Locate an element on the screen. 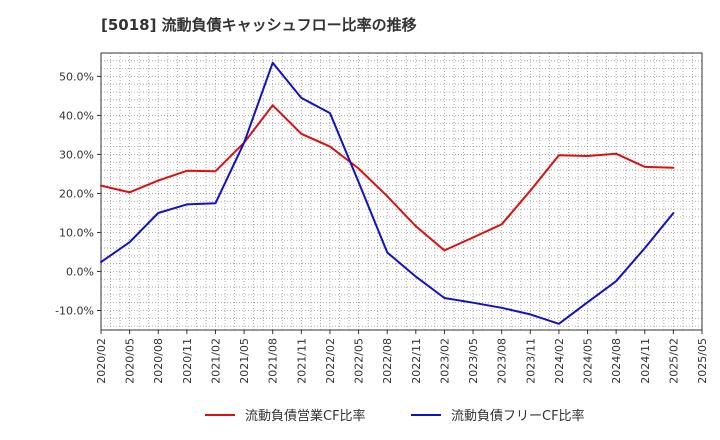 This screenshot has width=720, height=440. x-tick-label: 2022/11 is located at coordinates (416, 361).